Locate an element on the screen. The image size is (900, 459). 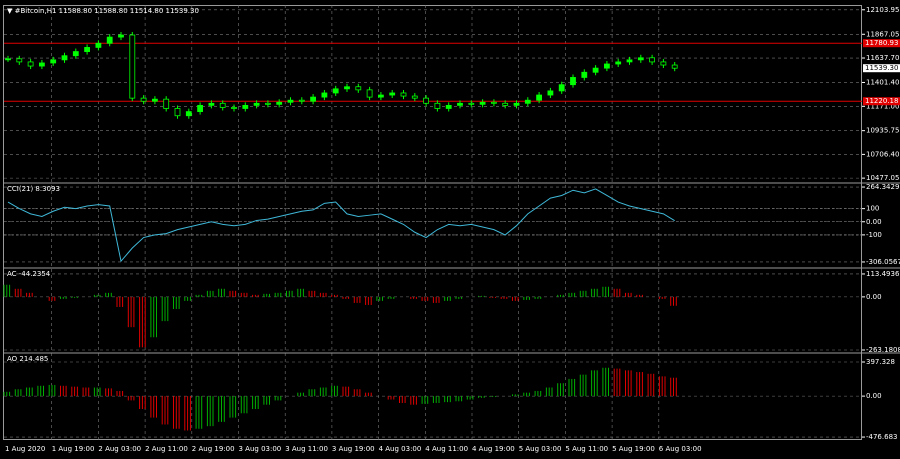
time-label: 5 Aug 19:00 is located at coordinates (633, 449).